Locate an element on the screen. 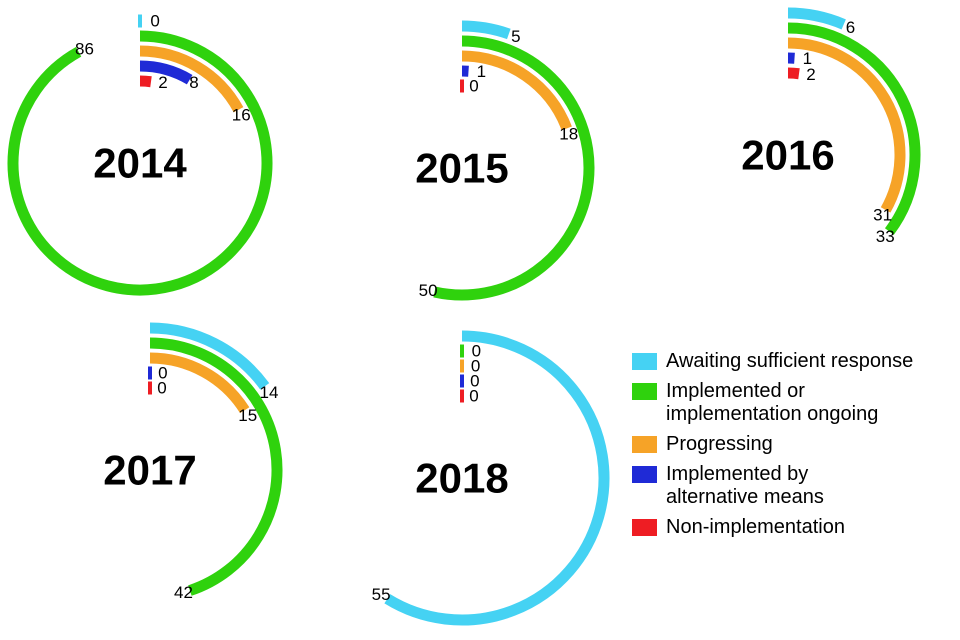 The image size is (960, 640). value-label-2017-awaiting: 14 is located at coordinates (269, 392).